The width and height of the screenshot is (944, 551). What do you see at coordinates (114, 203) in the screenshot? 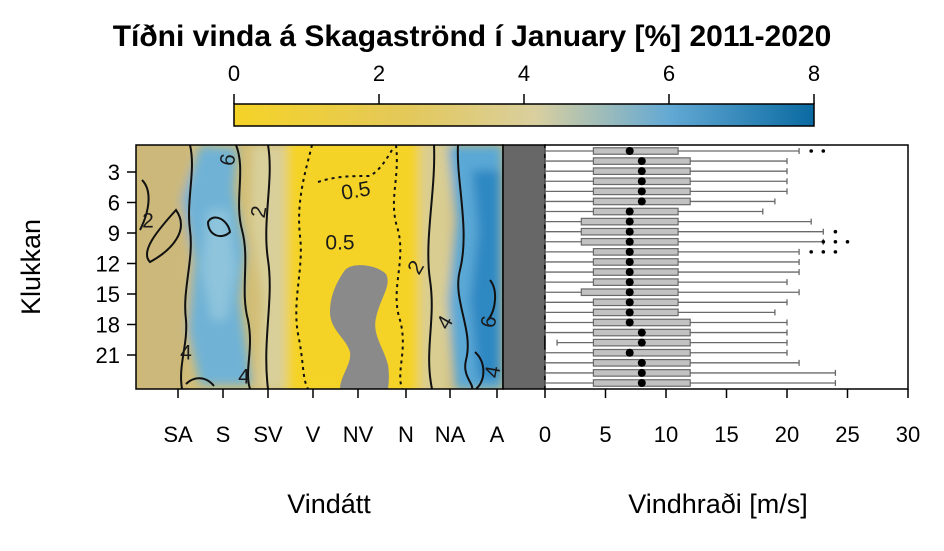
I see `heatmap-y-tick-label: 6` at bounding box center [114, 203].